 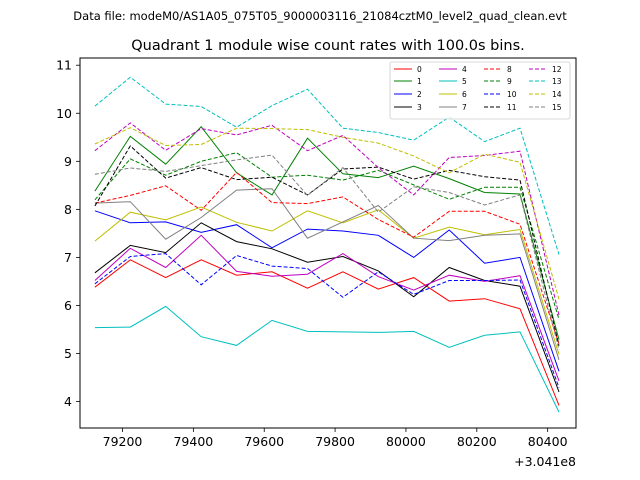 I want to click on x-tick-label: 80400, so click(x=548, y=441).